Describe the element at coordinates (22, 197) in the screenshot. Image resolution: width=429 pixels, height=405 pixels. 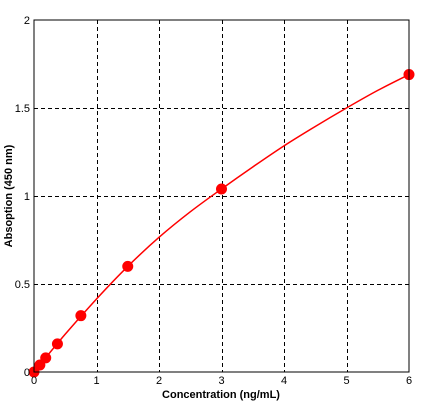
I see `y-axis-ticks: 0 0.5 1 1.5 2` at that location.